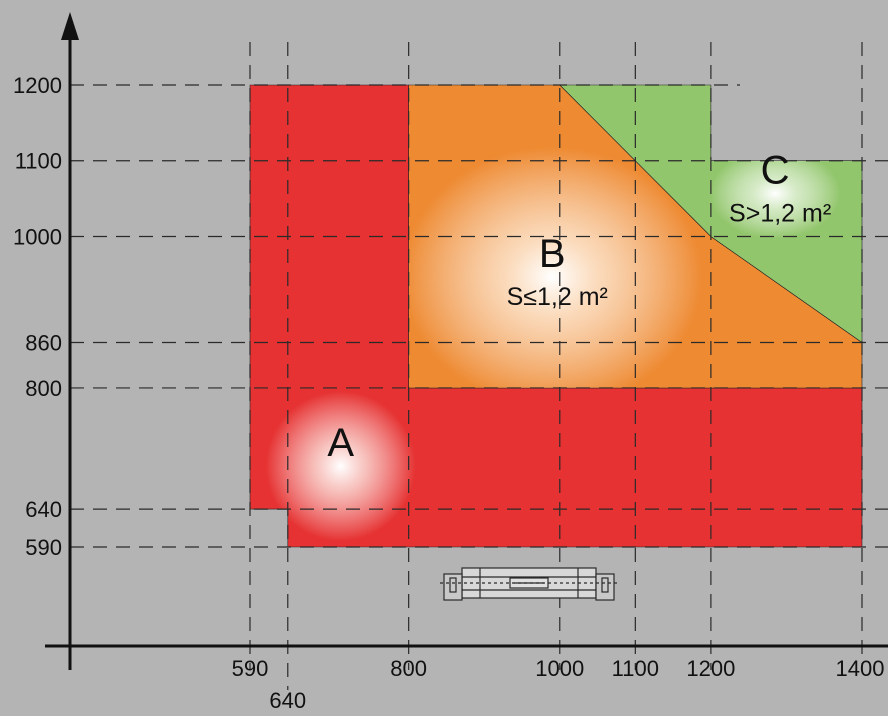 This screenshot has height=716, width=888. I want to click on x-tick-label: 640, so click(287, 699).